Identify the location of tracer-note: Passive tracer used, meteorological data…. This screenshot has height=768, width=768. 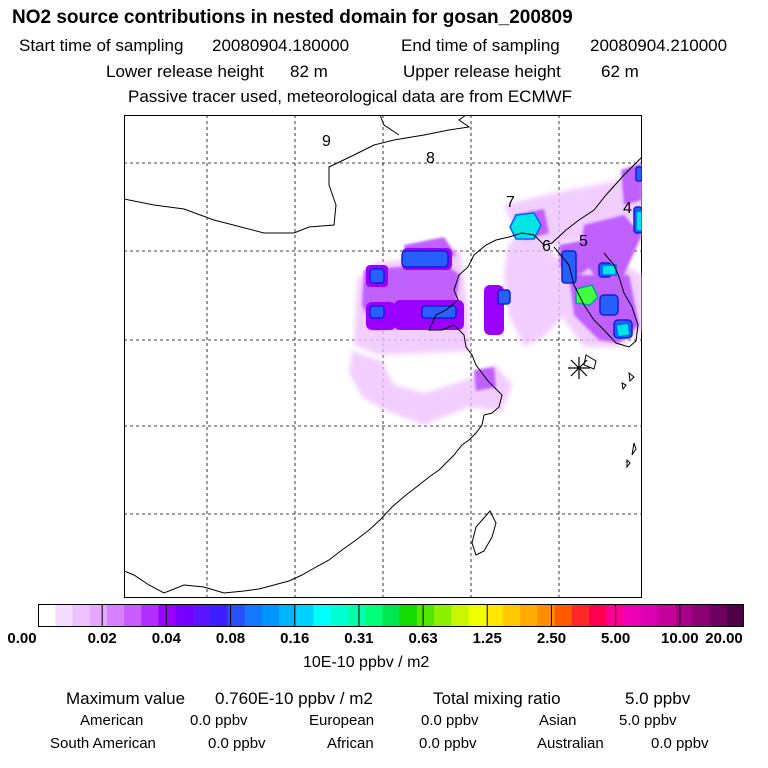
(350, 96).